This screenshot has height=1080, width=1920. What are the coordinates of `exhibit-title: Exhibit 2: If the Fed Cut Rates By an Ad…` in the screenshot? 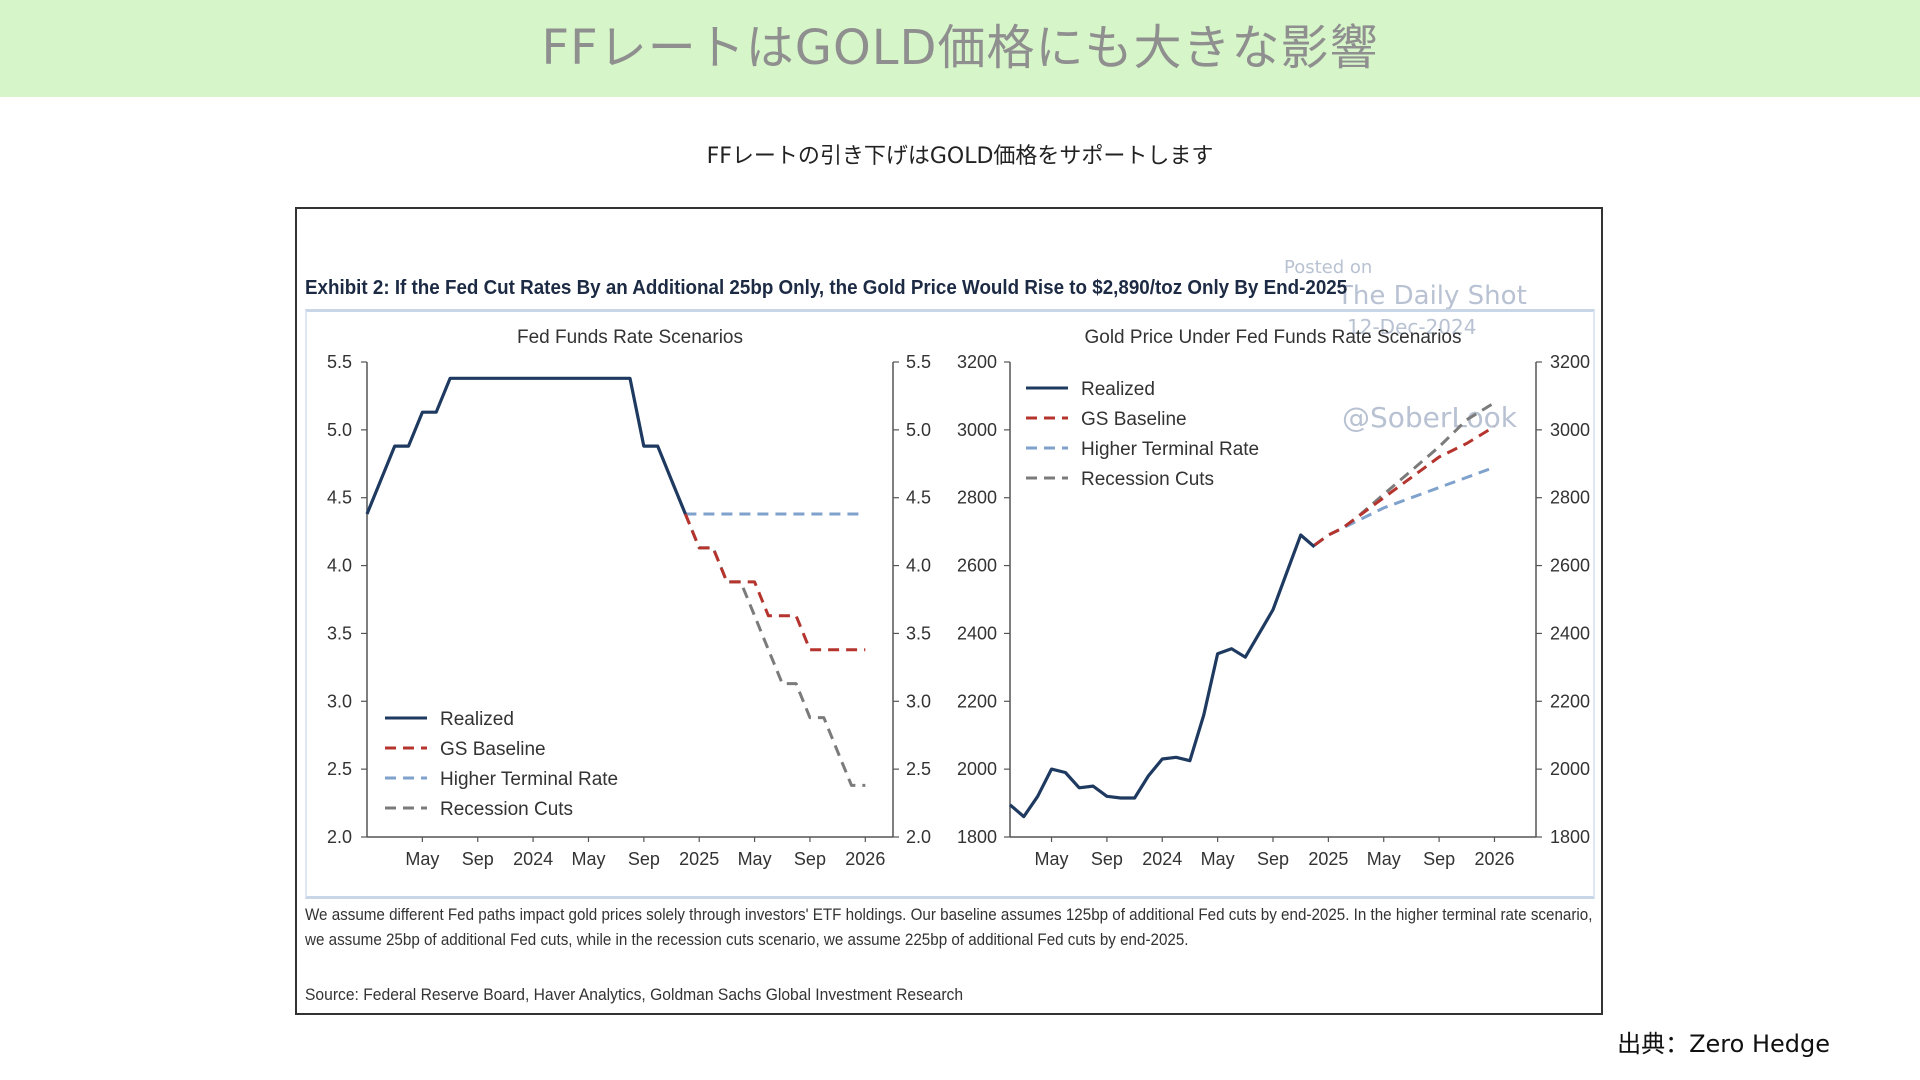 It's located at (826, 288).